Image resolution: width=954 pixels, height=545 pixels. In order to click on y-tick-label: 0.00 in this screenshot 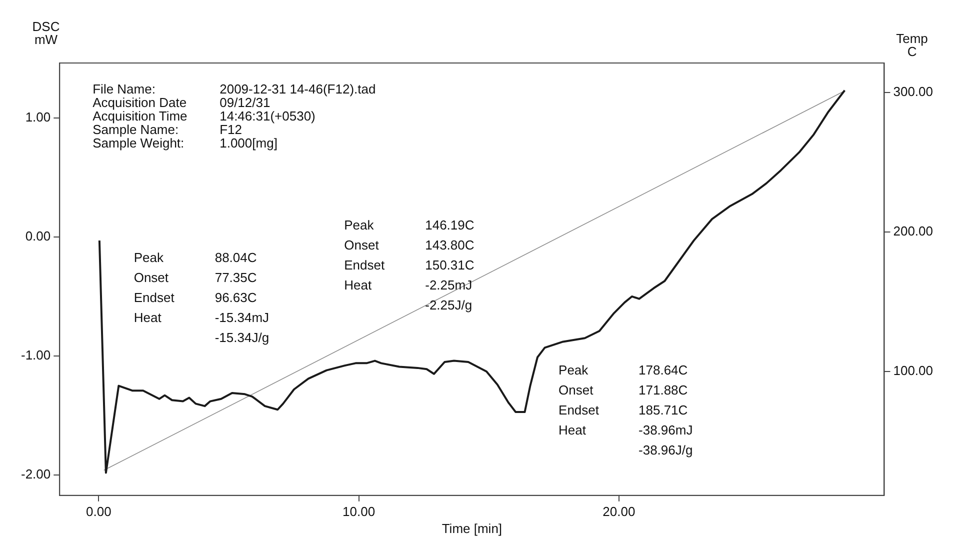, I will do `click(38, 236)`.